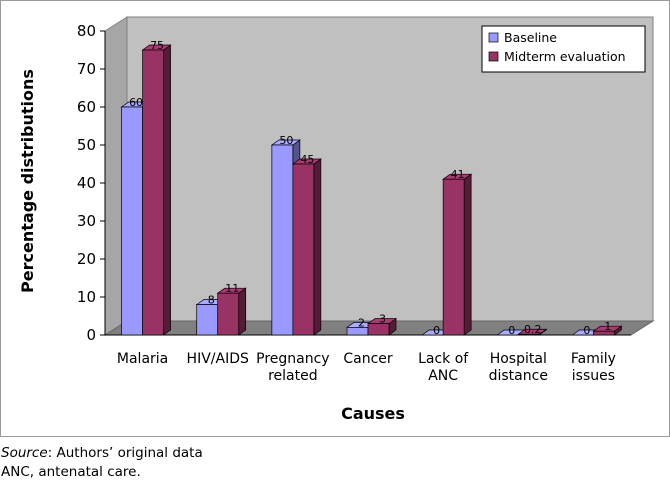  I want to click on x-tick-label: Malaria, so click(142, 359).